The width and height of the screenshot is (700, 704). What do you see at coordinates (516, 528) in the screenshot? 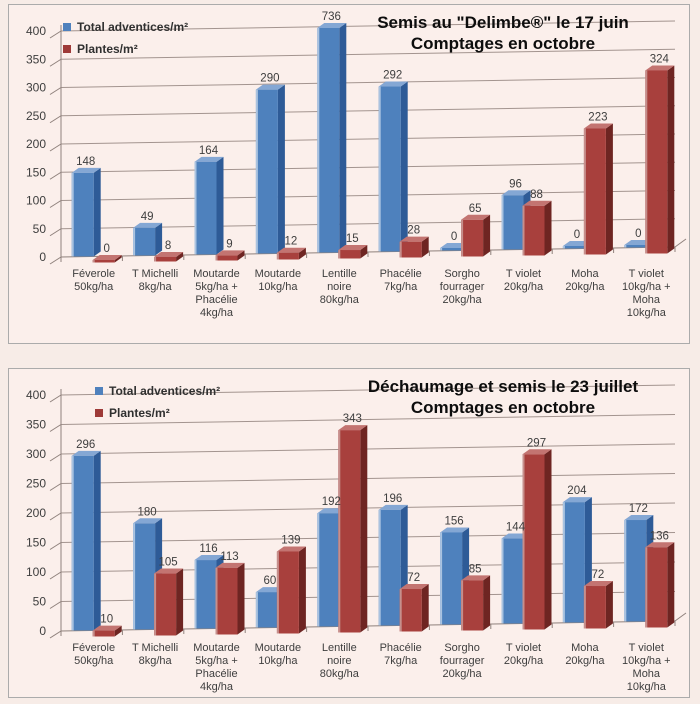
I see `svg-text: 144` at bounding box center [516, 528].